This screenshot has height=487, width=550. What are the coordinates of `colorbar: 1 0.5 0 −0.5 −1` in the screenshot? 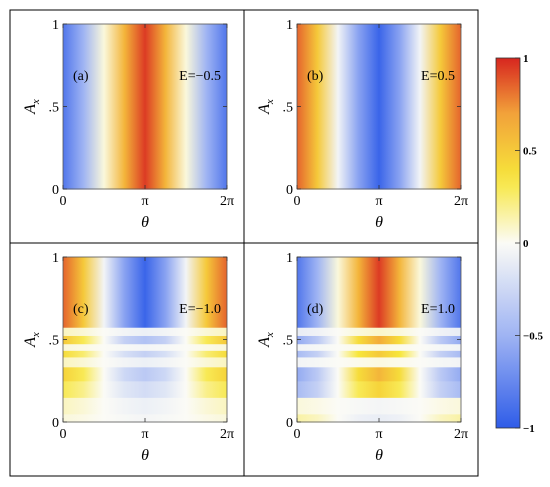 It's located at (519, 244).